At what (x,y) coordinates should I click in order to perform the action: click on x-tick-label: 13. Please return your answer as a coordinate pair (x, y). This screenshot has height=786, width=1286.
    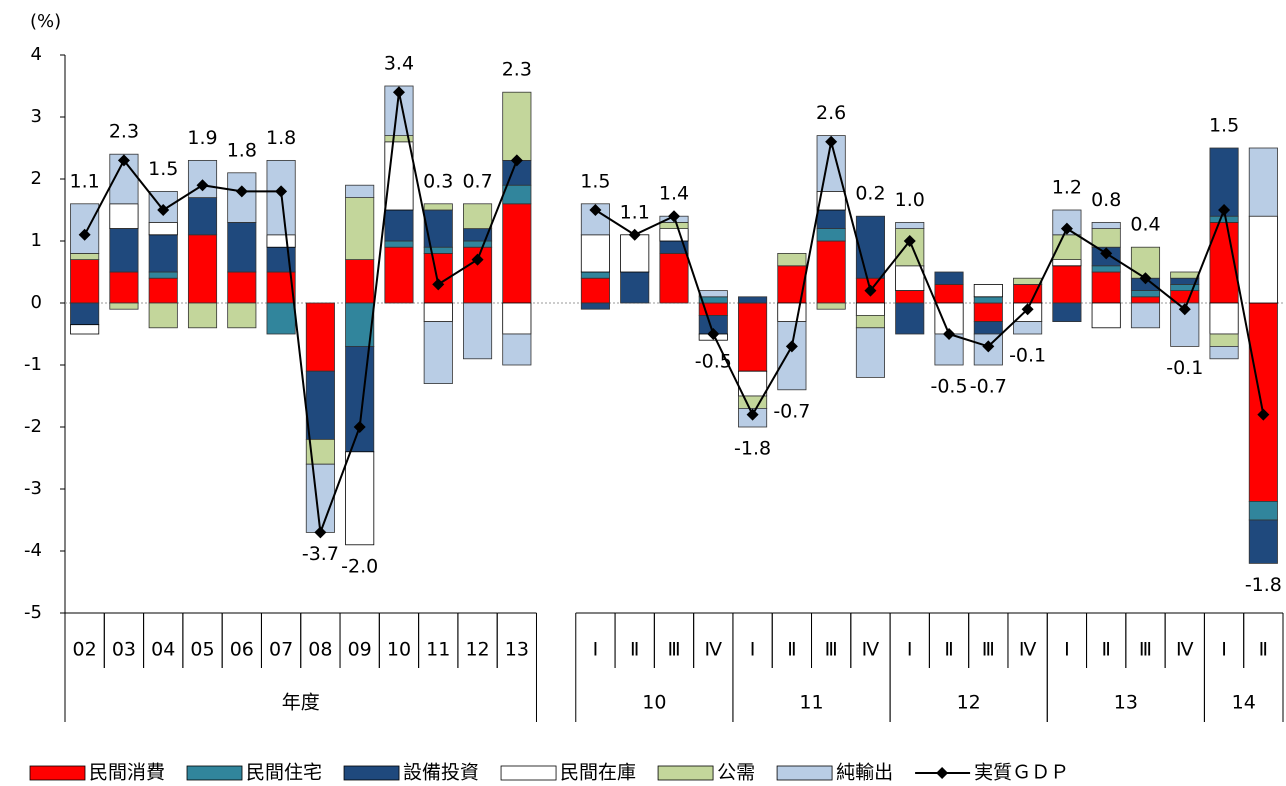
    Looking at the image, I should click on (517, 650).